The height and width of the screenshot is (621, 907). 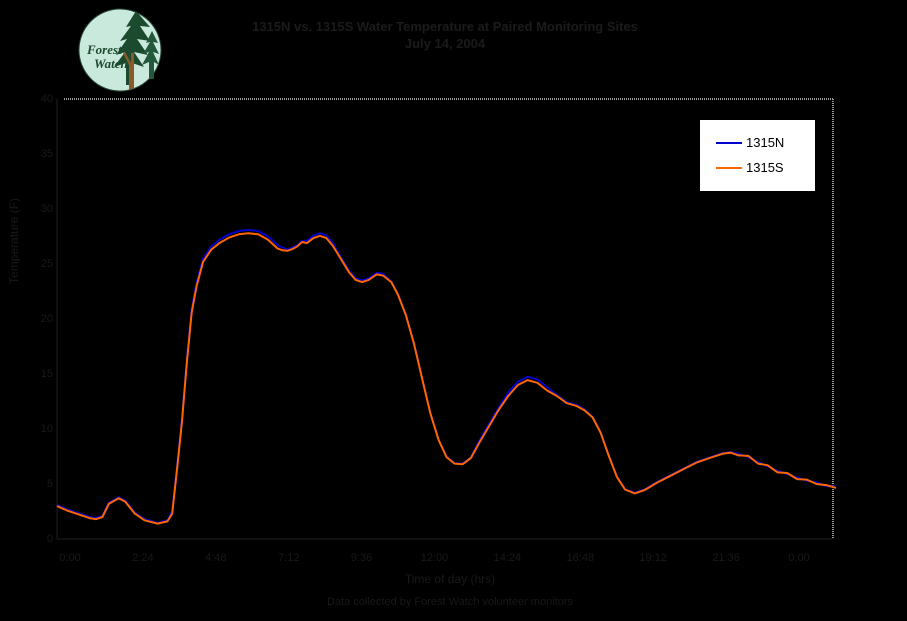 I want to click on y-tick-label: 25, so click(x=46, y=264).